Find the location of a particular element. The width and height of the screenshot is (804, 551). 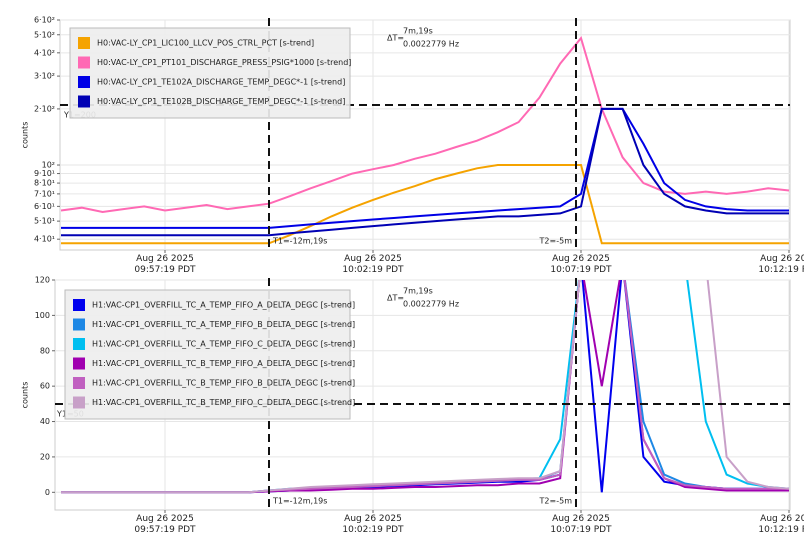

y-tick-label: 3·10² is located at coordinates (44, 76).